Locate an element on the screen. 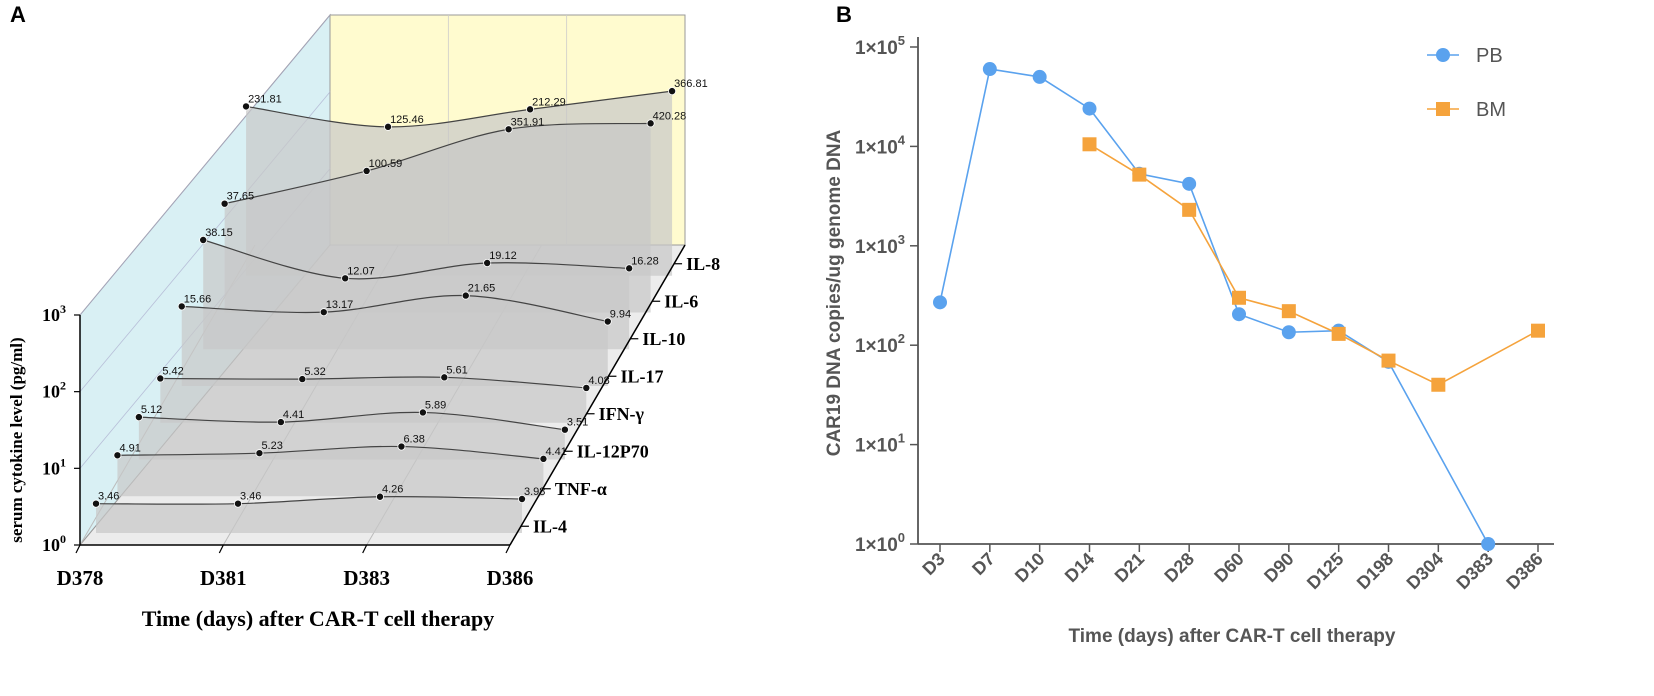 Image resolution: width=1654 pixels, height=696 pixels. chart-a-data-label: 351.91 is located at coordinates (528, 122).